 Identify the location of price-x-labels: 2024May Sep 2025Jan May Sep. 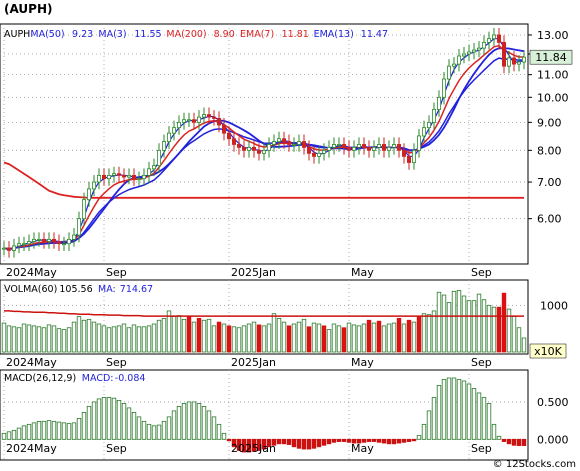
(249, 272).